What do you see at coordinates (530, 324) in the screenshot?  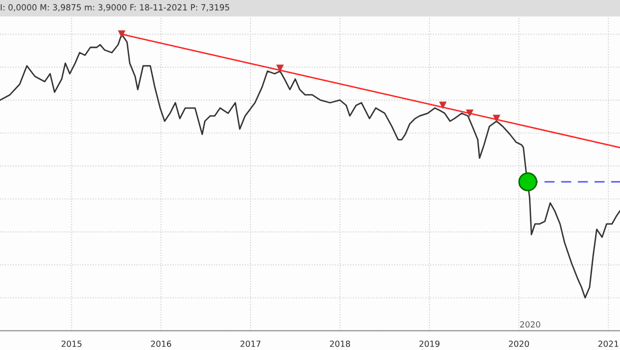 I see `text: 2020` at bounding box center [530, 324].